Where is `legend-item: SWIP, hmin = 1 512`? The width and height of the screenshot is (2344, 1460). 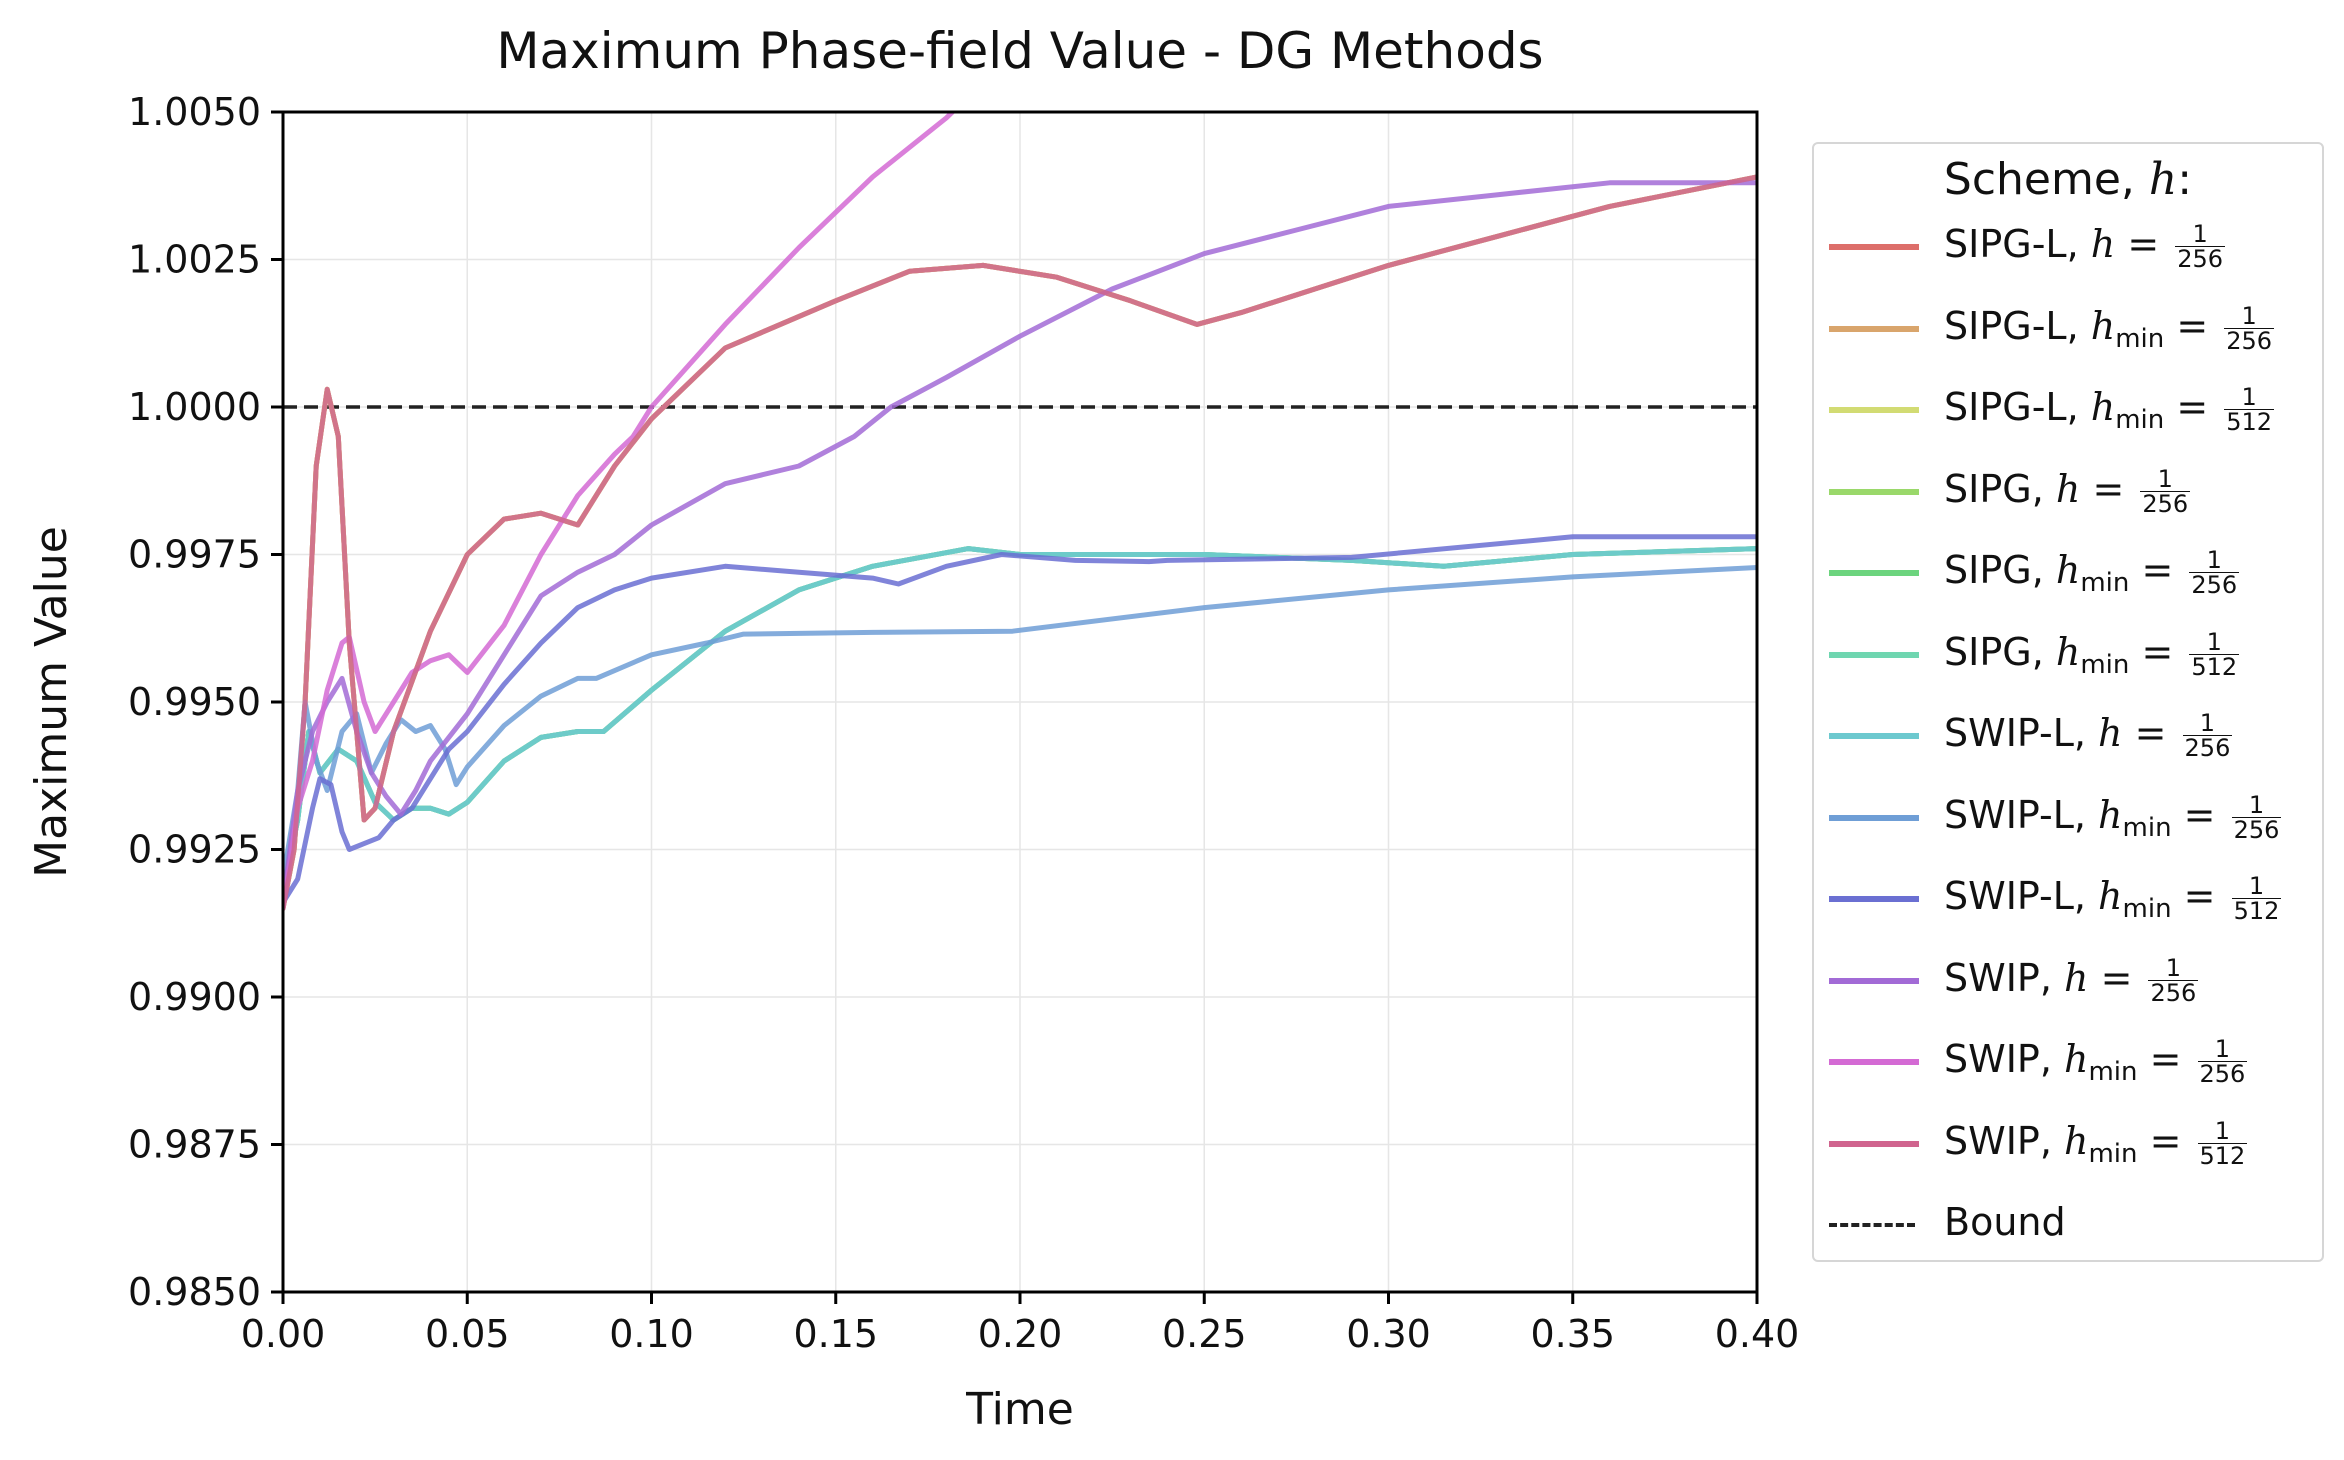 legend-item: SWIP, hmin = 1 512 is located at coordinates (2069, 1143).